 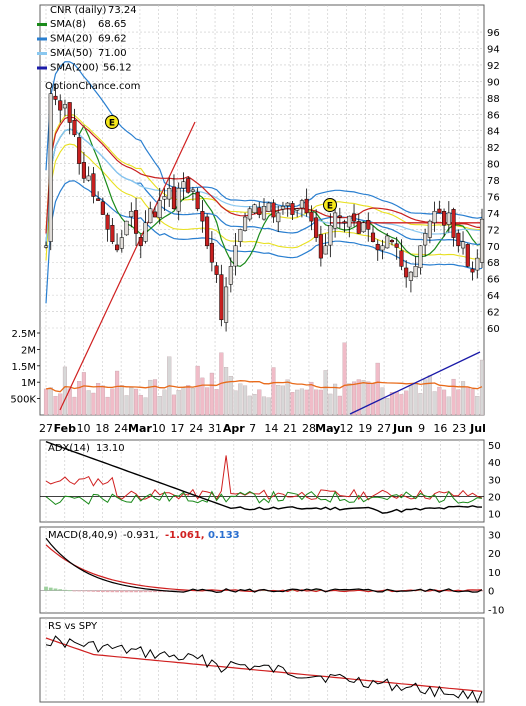 I want to click on macd-panel-frame, so click(x=262, y=570).